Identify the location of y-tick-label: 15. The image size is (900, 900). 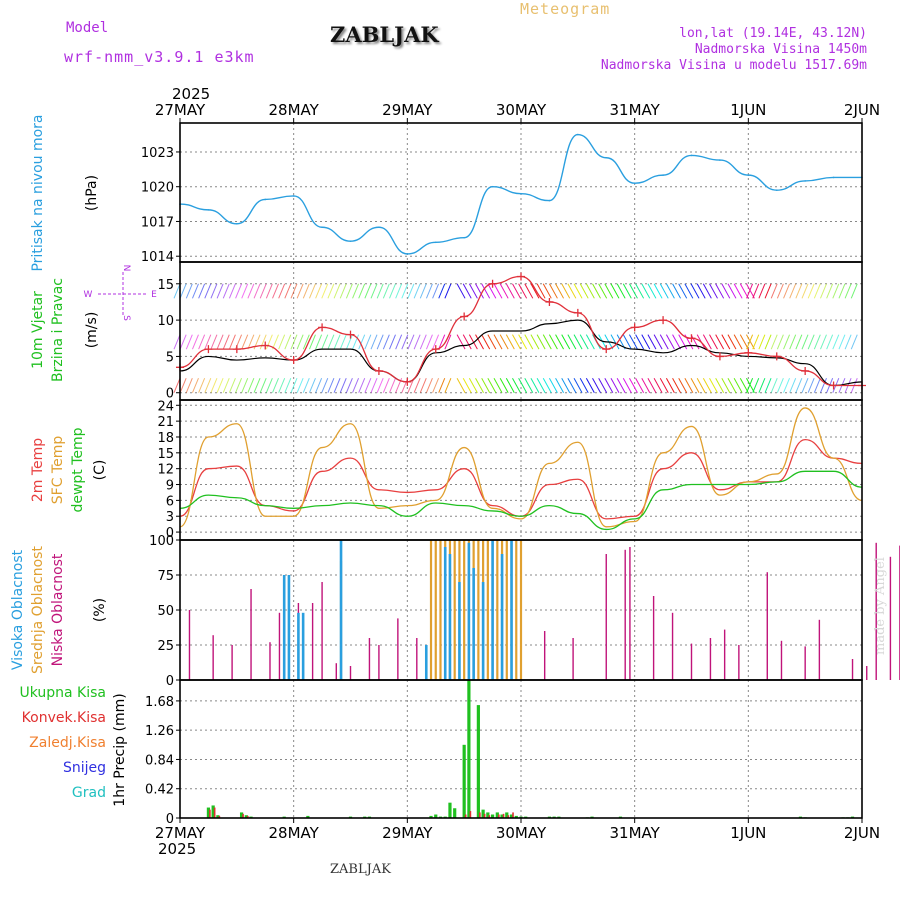
(165, 285).